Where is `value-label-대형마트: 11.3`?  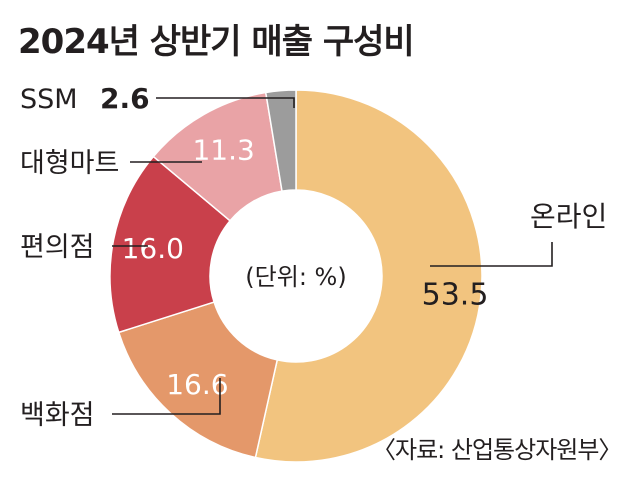 value-label-대형마트: 11.3 is located at coordinates (223, 149).